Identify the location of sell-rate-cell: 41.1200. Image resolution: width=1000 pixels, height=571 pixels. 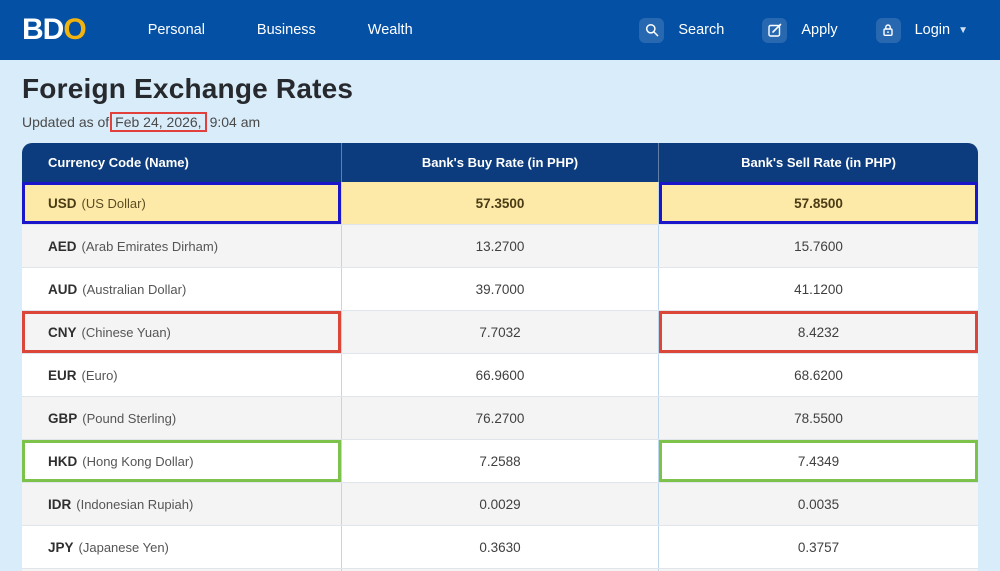
(818, 289).